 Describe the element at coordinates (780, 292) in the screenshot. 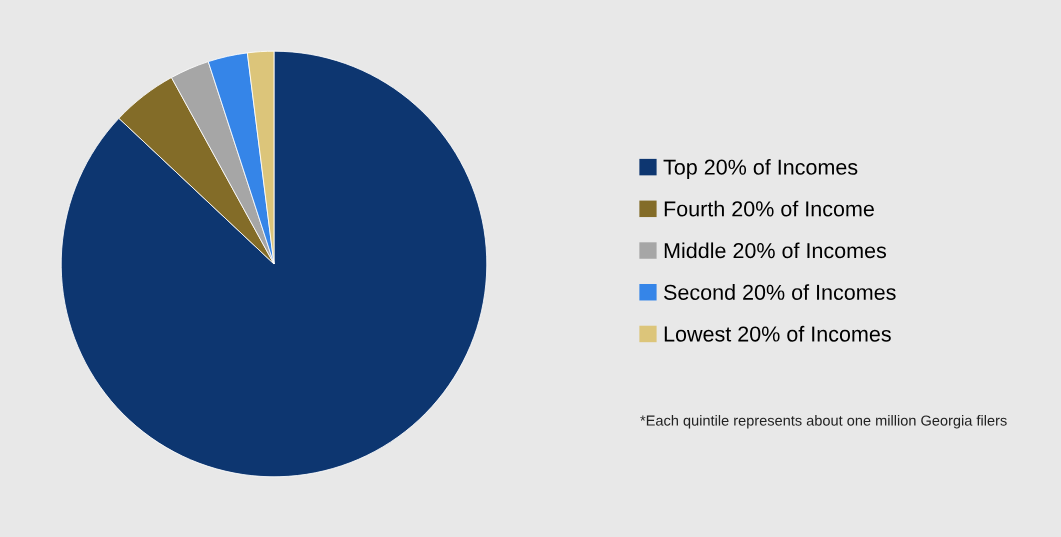

I see `legend-label: Second 20% of Incomes` at that location.